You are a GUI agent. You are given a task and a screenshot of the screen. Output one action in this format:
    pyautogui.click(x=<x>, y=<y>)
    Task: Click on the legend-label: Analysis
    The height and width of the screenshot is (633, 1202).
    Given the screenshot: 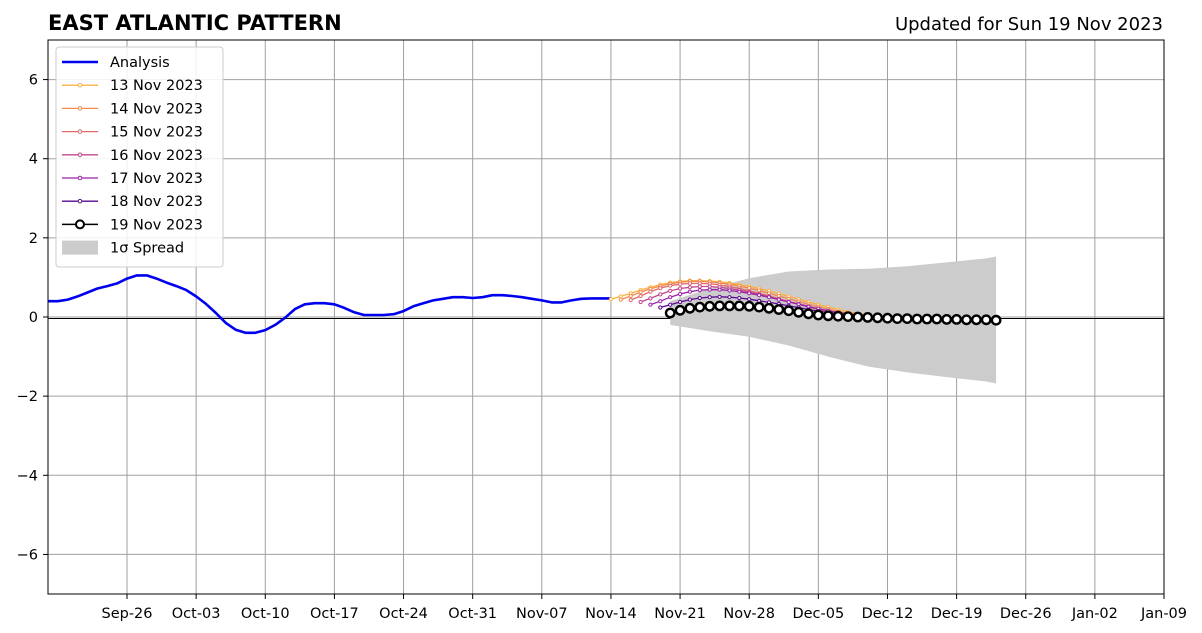 What is the action you would take?
    pyautogui.click(x=140, y=63)
    